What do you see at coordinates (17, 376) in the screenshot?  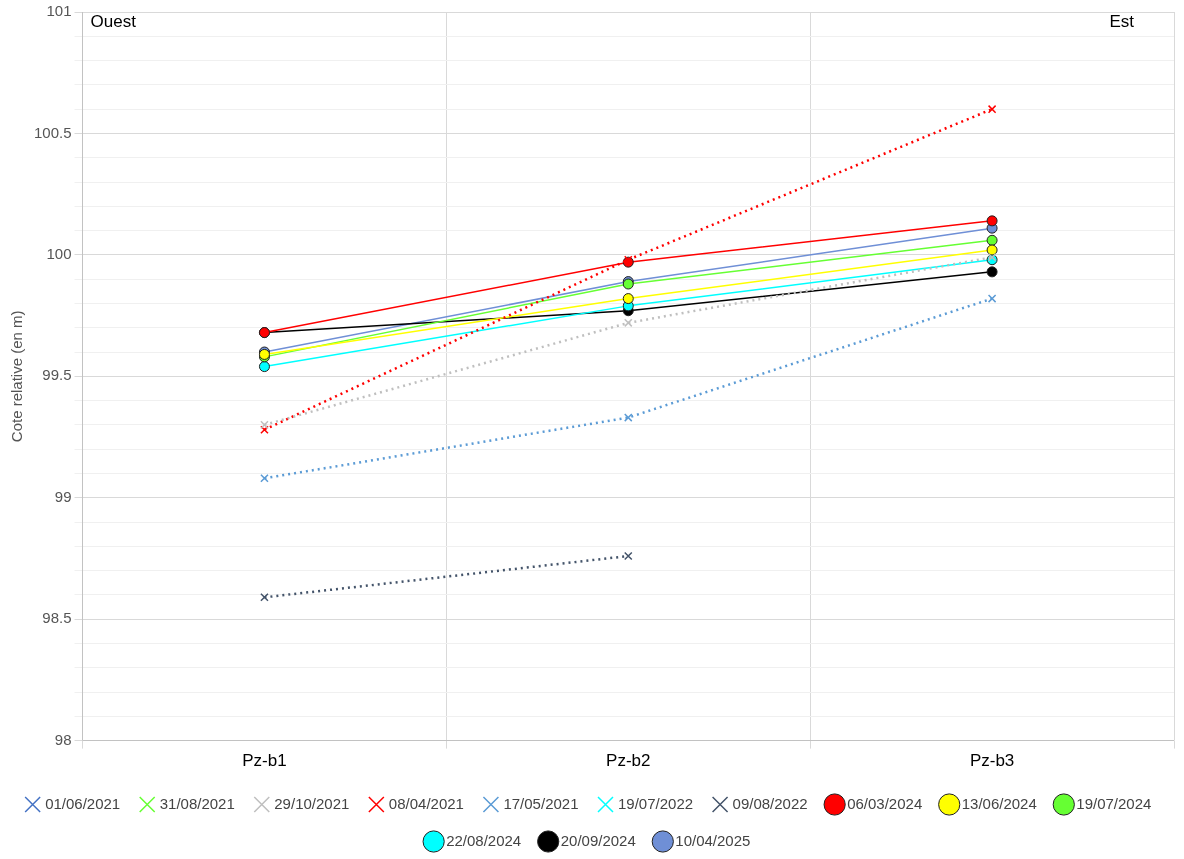 I see `y-axis-title: Cote relative (en m)` at bounding box center [17, 376].